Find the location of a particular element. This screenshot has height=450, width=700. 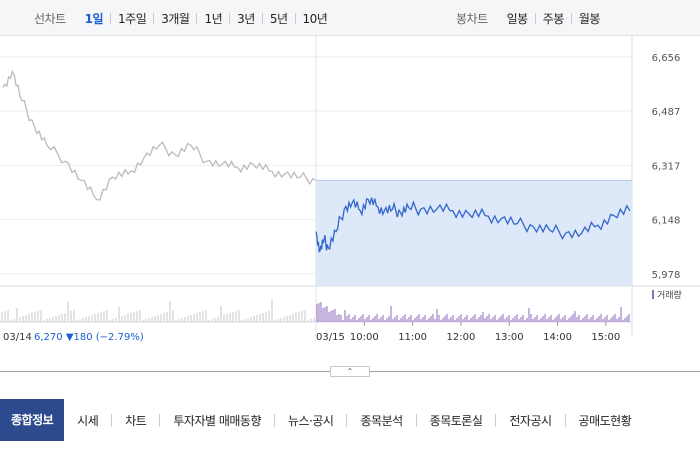

period-option-1: 1주일 is located at coordinates (132, 18).